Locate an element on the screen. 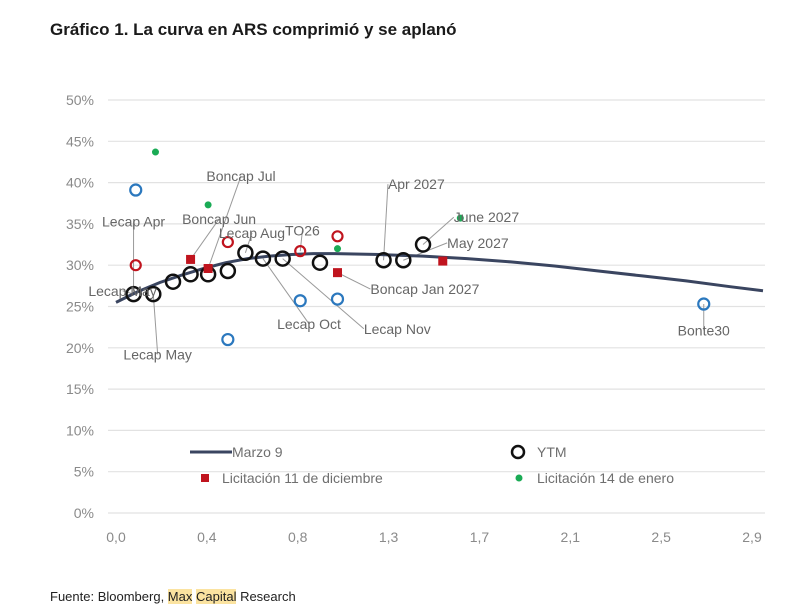 This screenshot has height=611, width=800. annotation-label: Boncap Jul is located at coordinates (240, 176).